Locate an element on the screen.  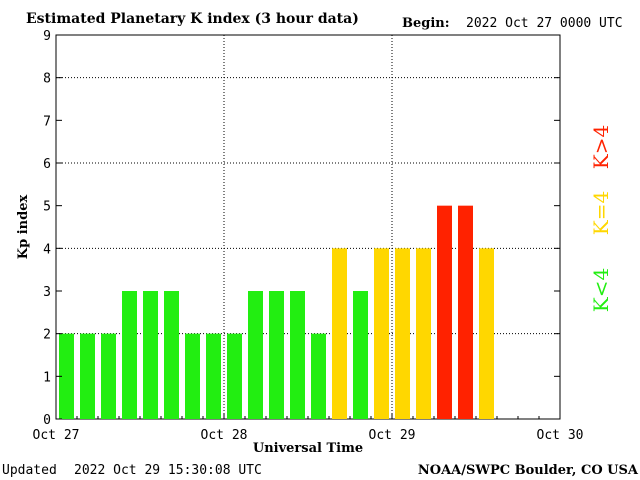
y-tick-label: 8 is located at coordinates (47, 79).